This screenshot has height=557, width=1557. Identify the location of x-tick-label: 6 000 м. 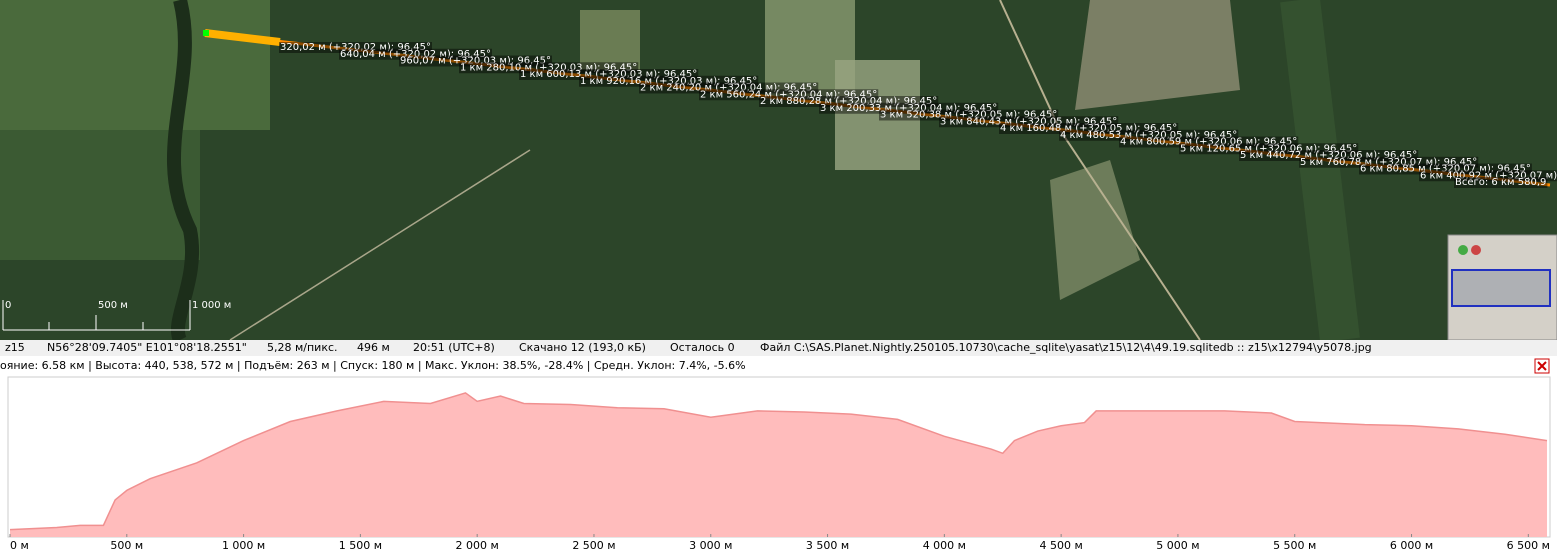
(1411, 545).